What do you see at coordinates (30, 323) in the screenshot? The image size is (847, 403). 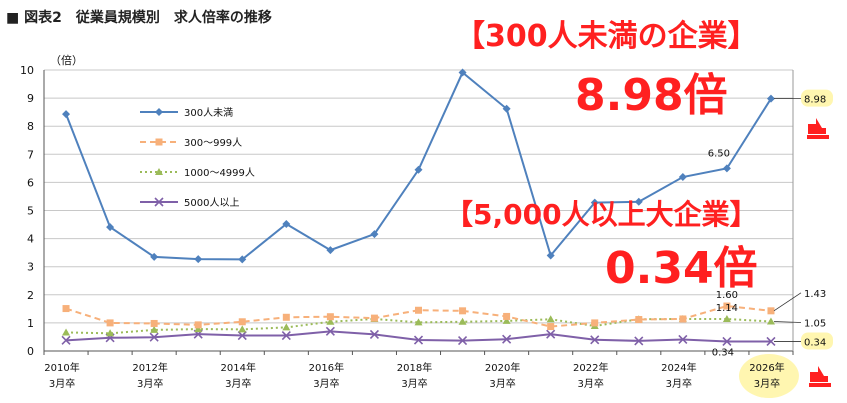 I see `y-tick-label: 1` at bounding box center [30, 323].